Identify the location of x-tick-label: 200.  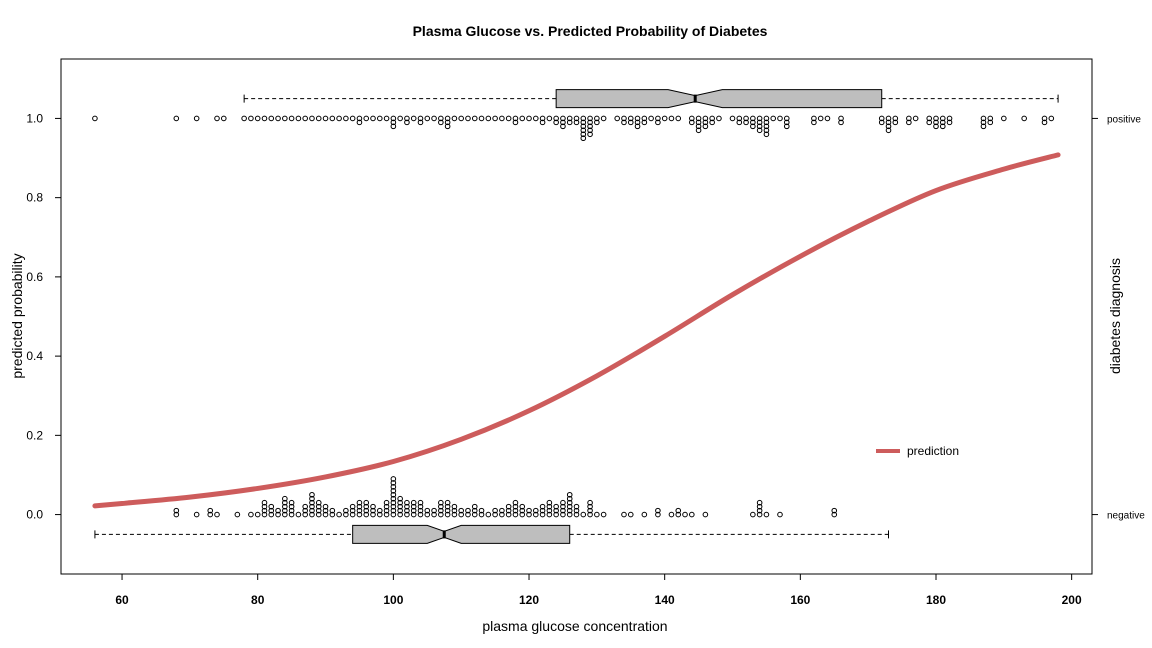
(1072, 600).